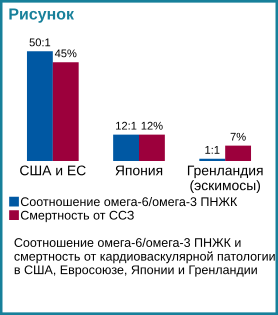 This screenshot has height=315, width=278. I want to click on legend-label: Соотношение омега-6/омега-3 ПНЖК, so click(129, 201).